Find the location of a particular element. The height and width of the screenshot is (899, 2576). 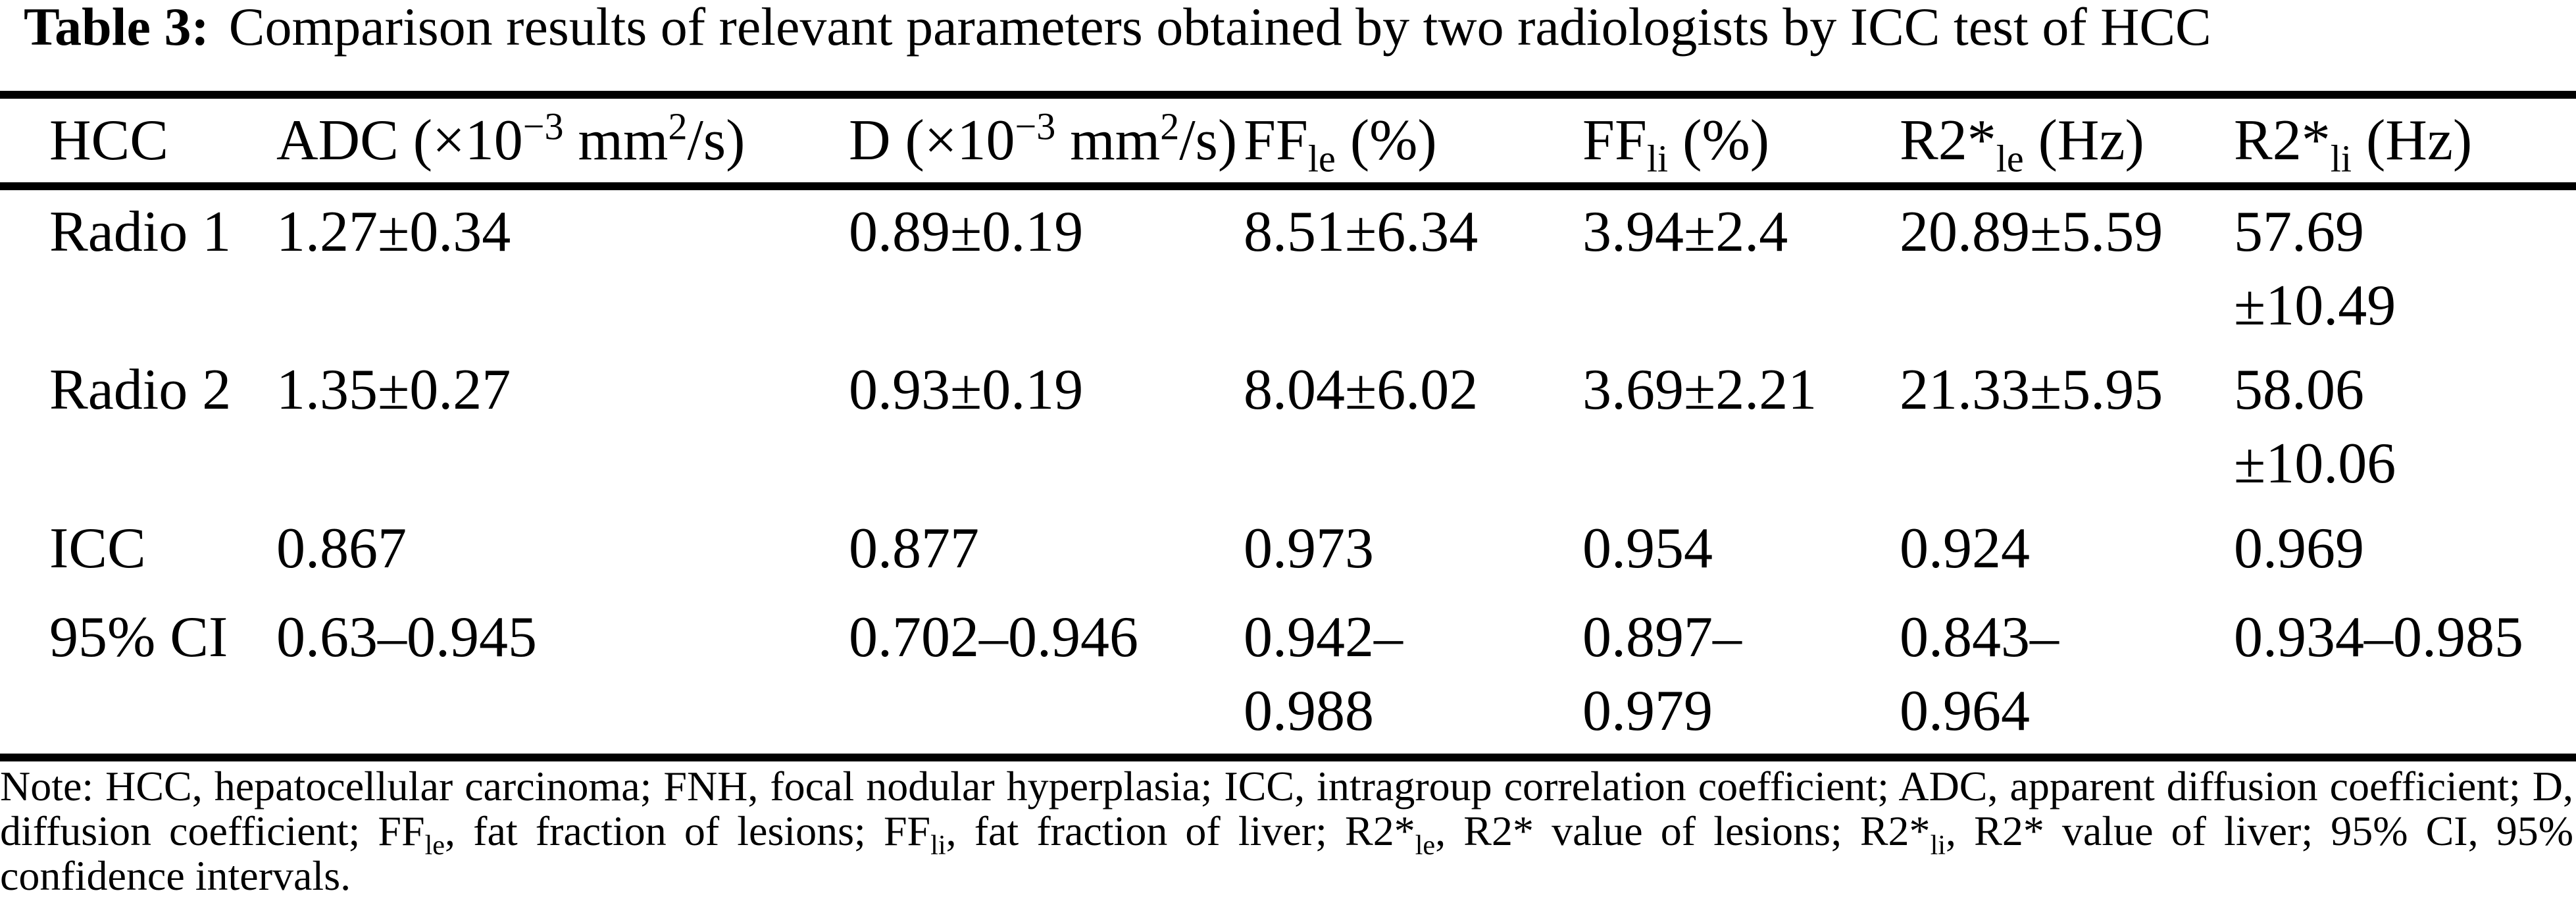

cell-d: 0.93±0.19 is located at coordinates (966, 390).